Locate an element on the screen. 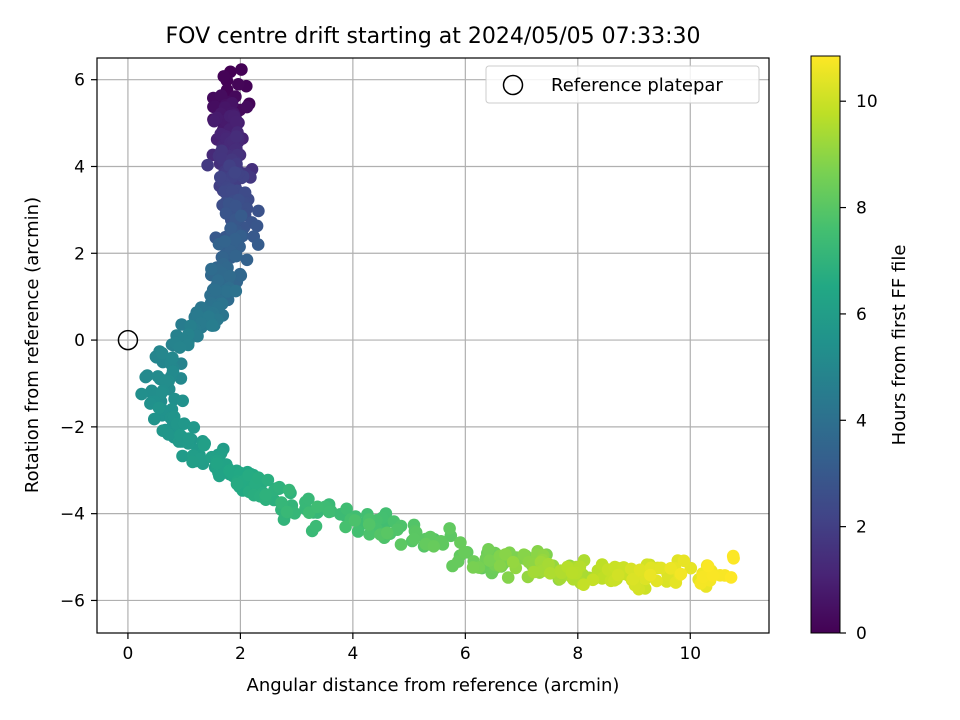  x-tick-label: 0 is located at coordinates (128, 654).